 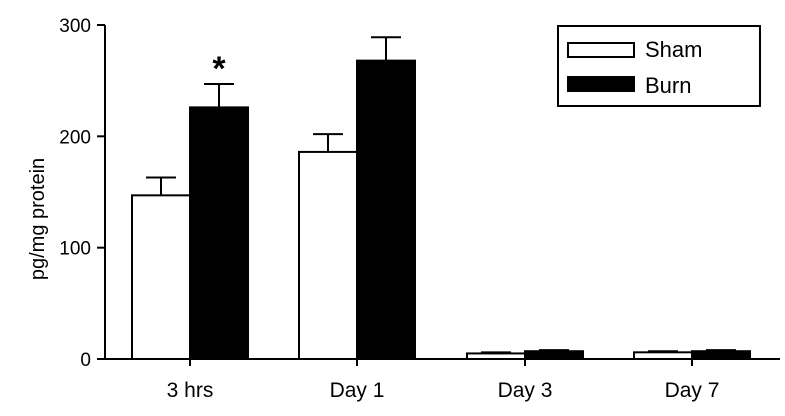 What do you see at coordinates (75, 26) in the screenshot?
I see `y-tick-label-300: 300` at bounding box center [75, 26].